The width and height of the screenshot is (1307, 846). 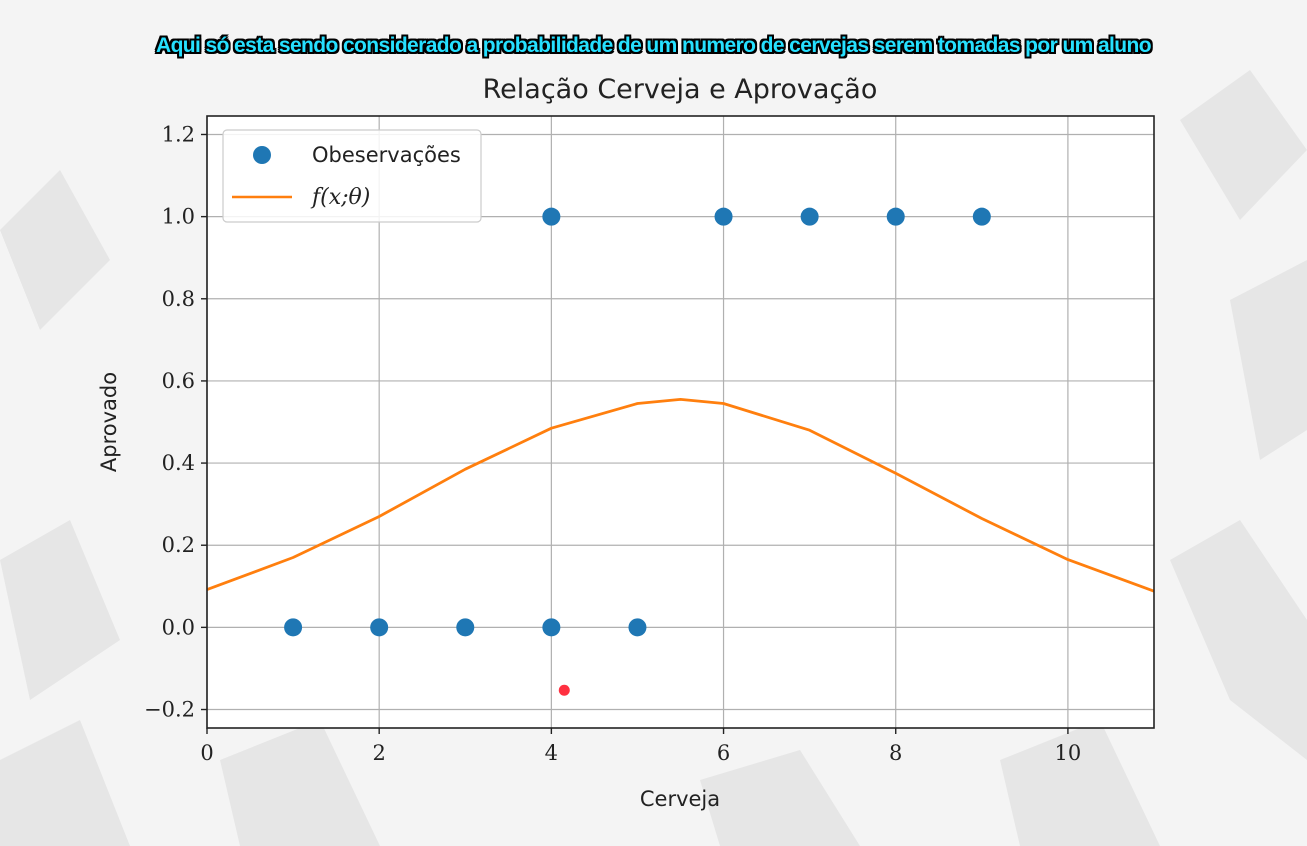 What do you see at coordinates (723, 753) in the screenshot?
I see `x-tick-label: 6` at bounding box center [723, 753].